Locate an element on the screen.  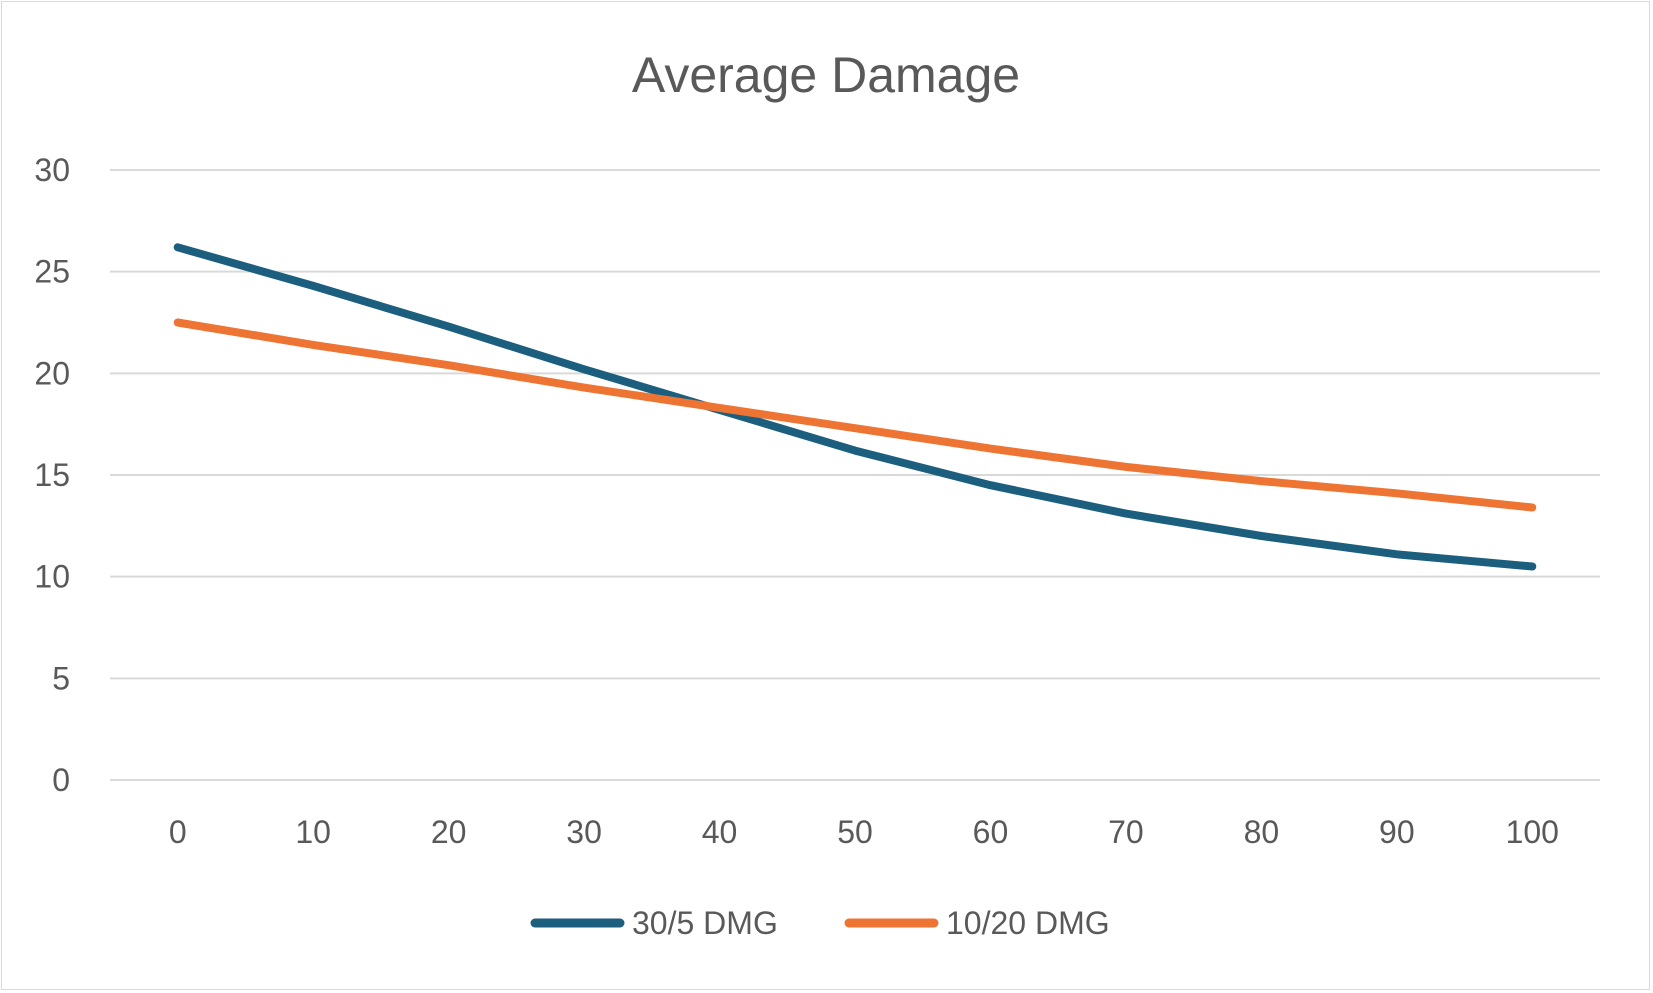
y-axis-ticks: 0 5 10 15 20 25 30 is located at coordinates (52, 475).